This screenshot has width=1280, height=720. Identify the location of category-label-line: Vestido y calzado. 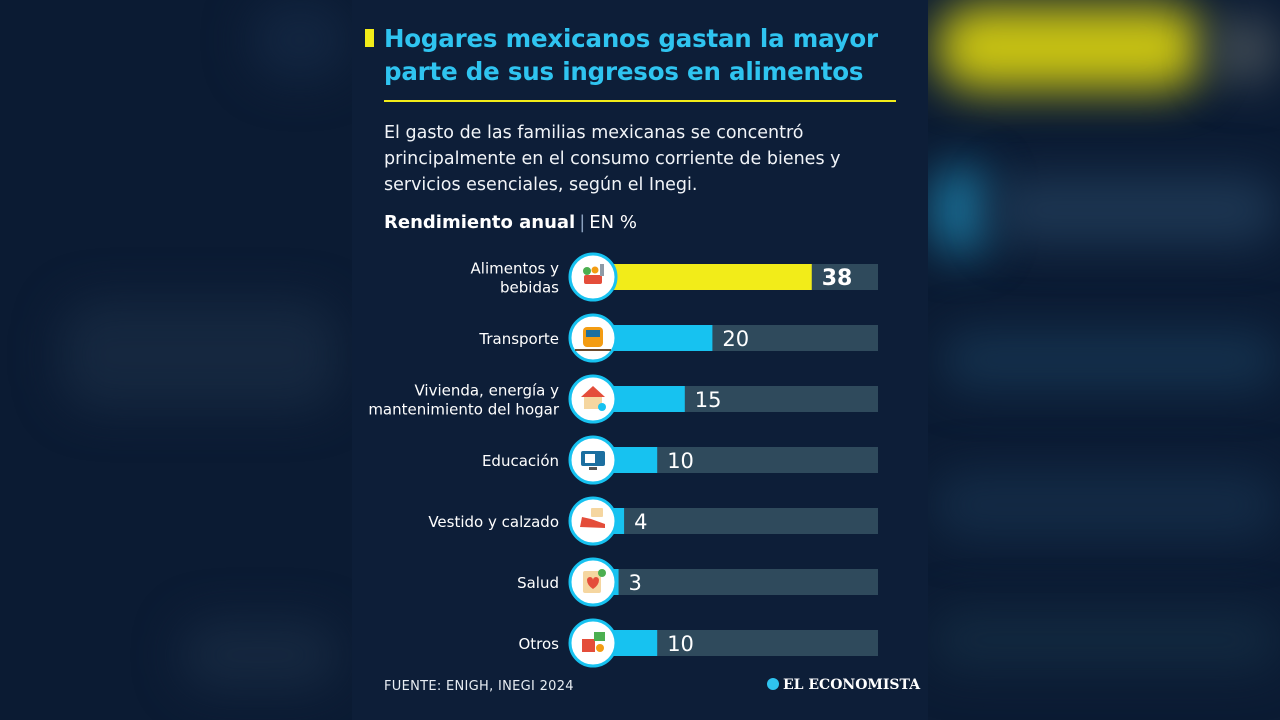
(493, 522).